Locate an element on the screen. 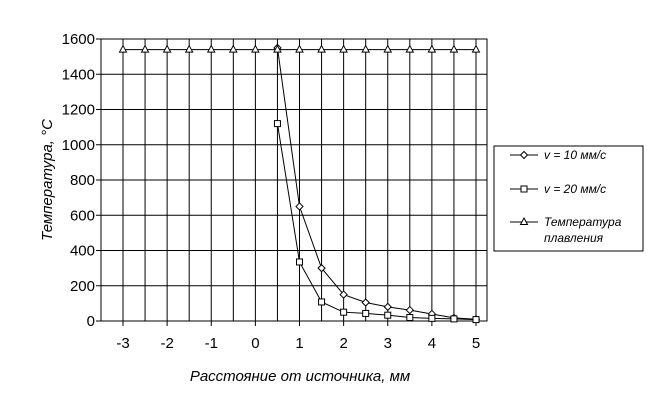 The height and width of the screenshot is (413, 663). y-tick-label: 0 is located at coordinates (91, 321).